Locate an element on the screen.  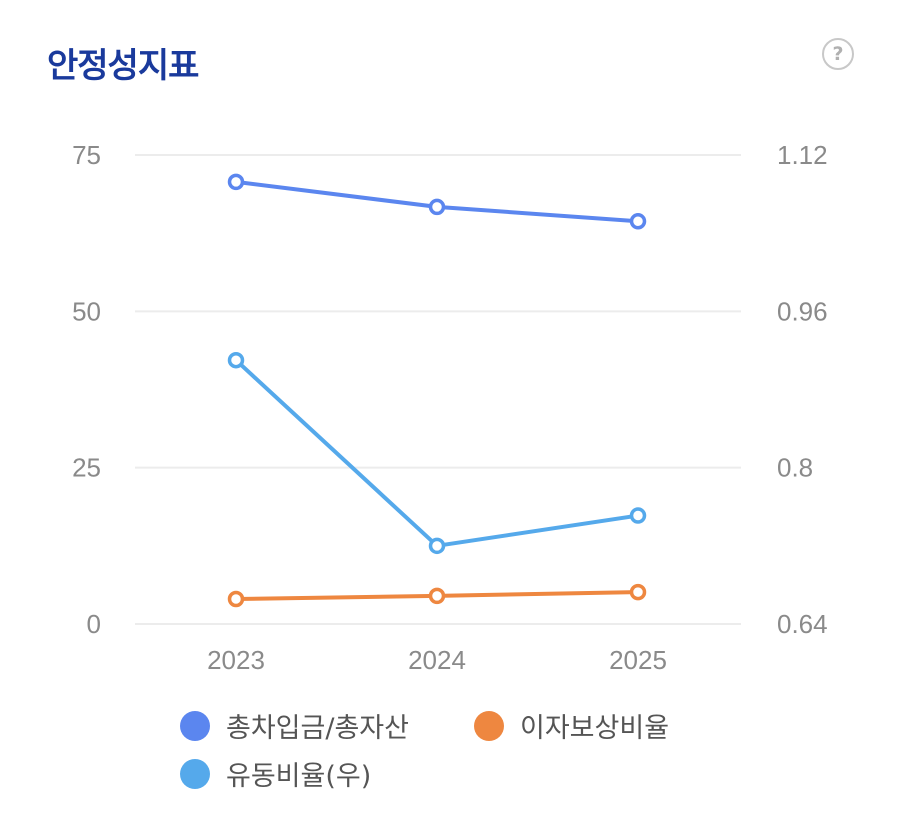
x-tick: 2024 is located at coordinates (437, 660).